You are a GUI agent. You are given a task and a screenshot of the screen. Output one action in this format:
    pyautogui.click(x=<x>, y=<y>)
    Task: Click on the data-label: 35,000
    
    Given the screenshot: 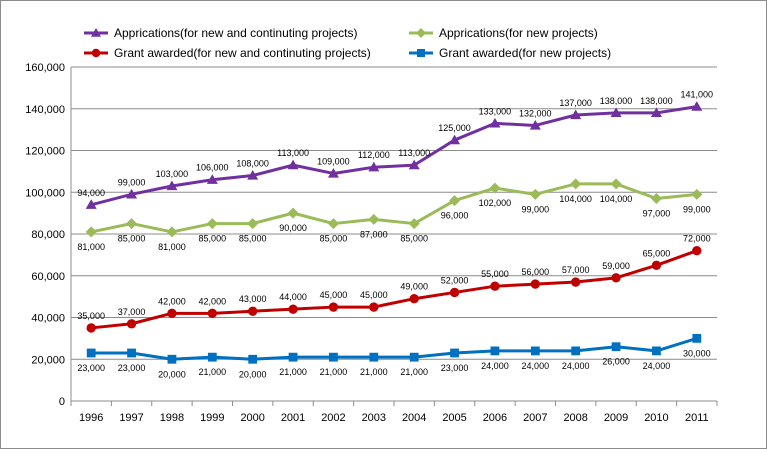 What is the action you would take?
    pyautogui.click(x=91, y=316)
    